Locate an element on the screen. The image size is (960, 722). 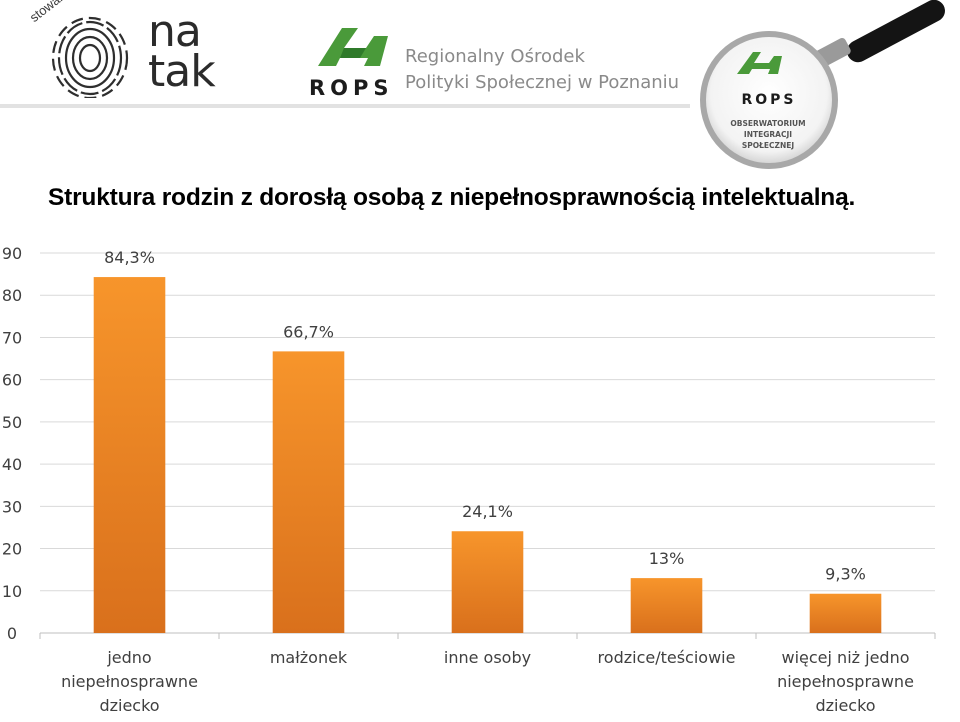
data-label: 13% is located at coordinates (667, 558).